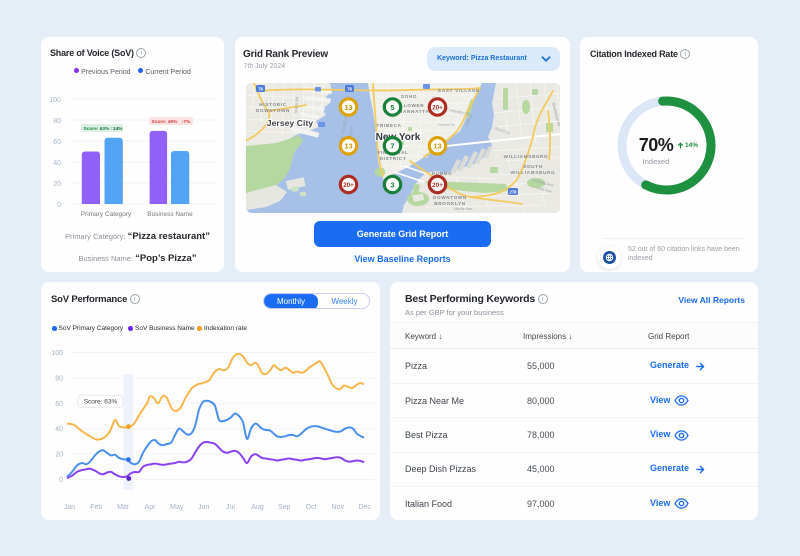 The width and height of the screenshot is (800, 556). Describe the element at coordinates (311, 507) in the screenshot. I see `svg-text: Oct` at that location.